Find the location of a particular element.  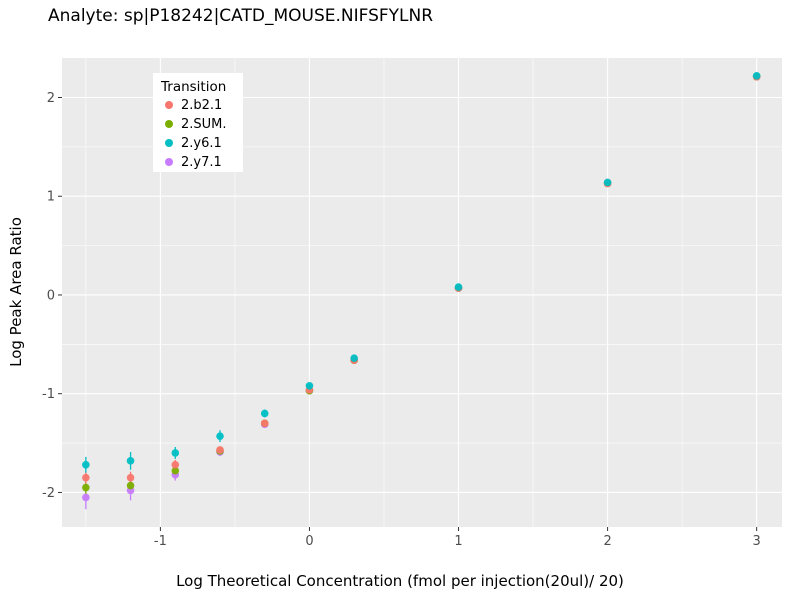

legend-item: 2.y6.1 is located at coordinates (193, 143).